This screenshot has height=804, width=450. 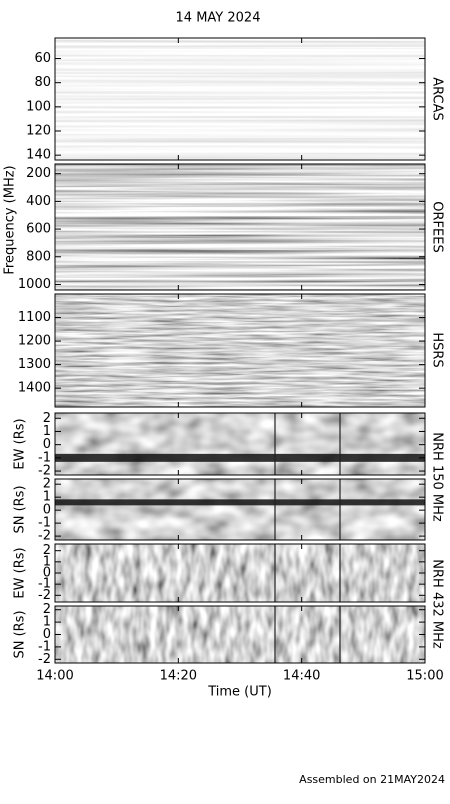 I want to click on instrument-label: NRH 150 MHz, so click(x=437, y=477).